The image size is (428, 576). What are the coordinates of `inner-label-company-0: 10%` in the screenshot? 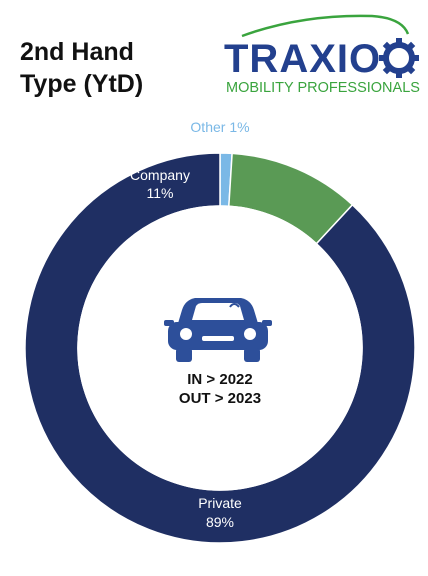 It's located at (180, 239).